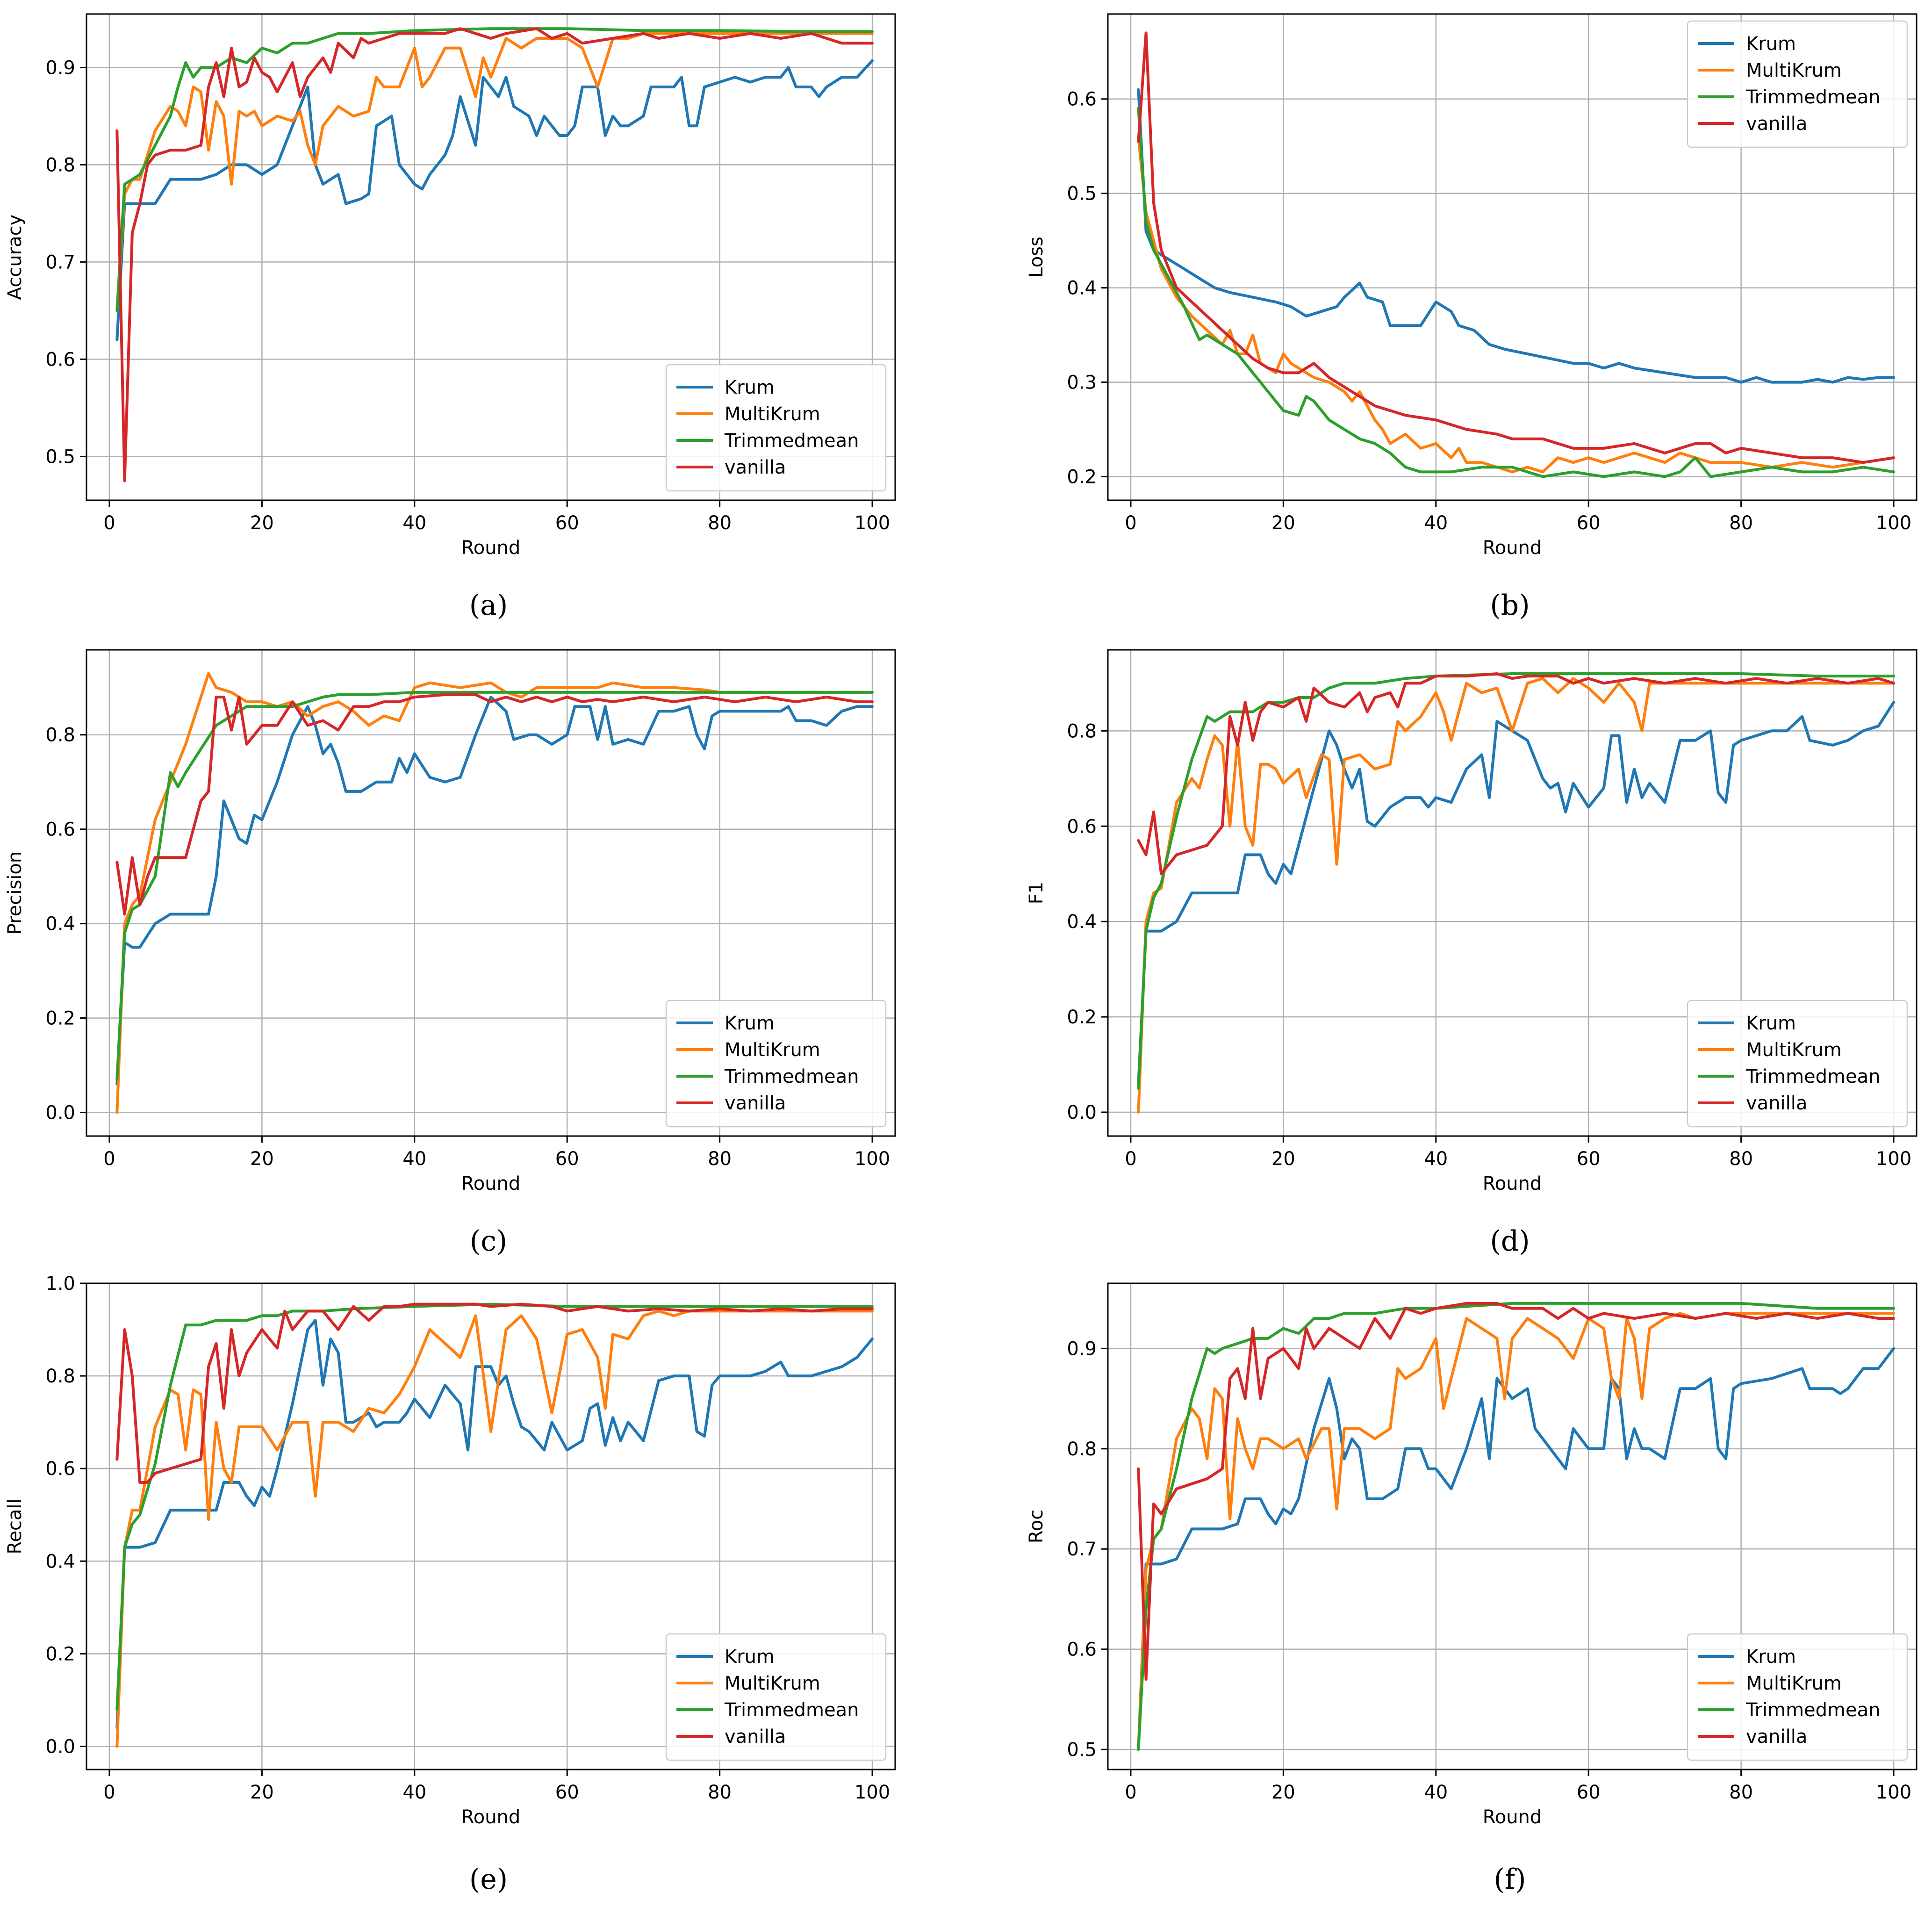 This screenshot has width=1932, height=1921. I want to click on panel-caption: (b), so click(1510, 606).